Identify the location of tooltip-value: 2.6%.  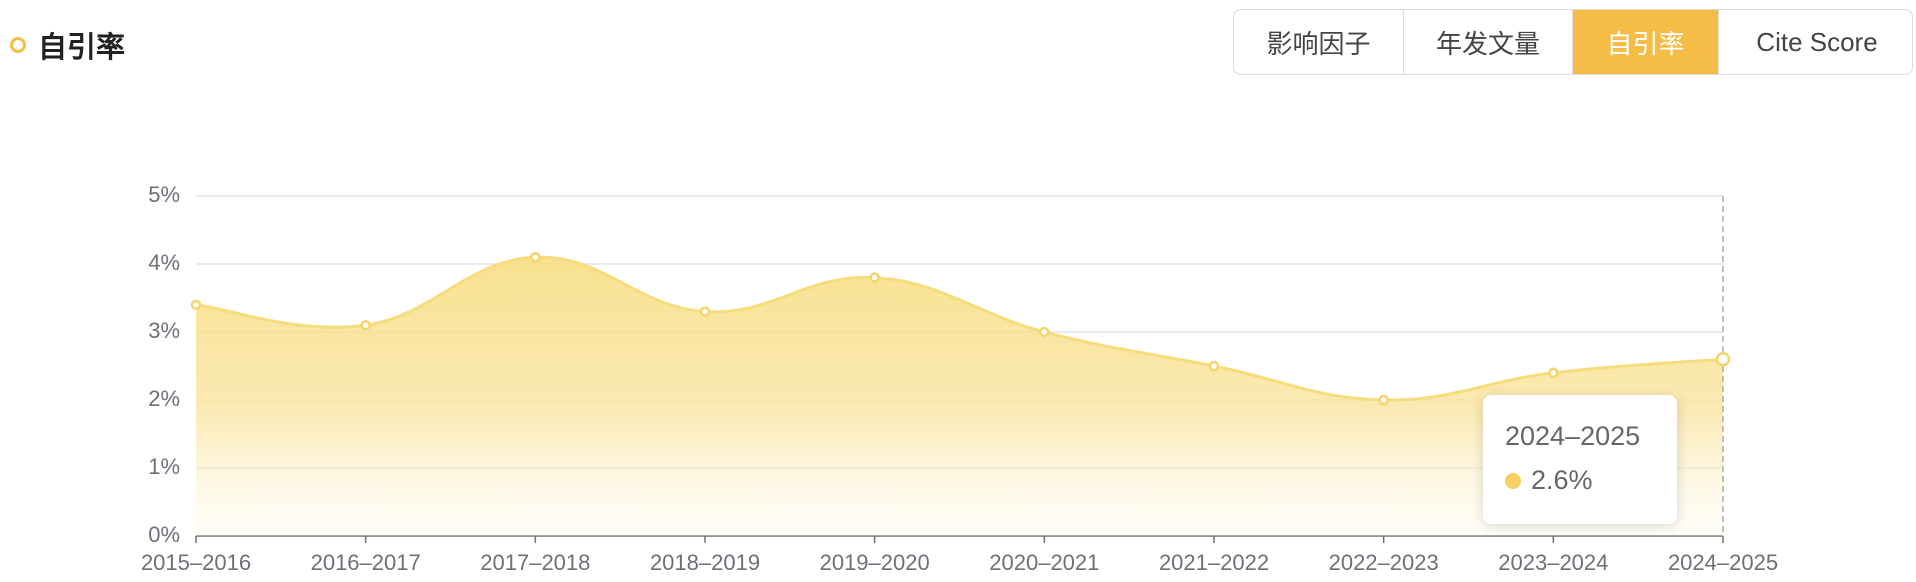
(1549, 480).